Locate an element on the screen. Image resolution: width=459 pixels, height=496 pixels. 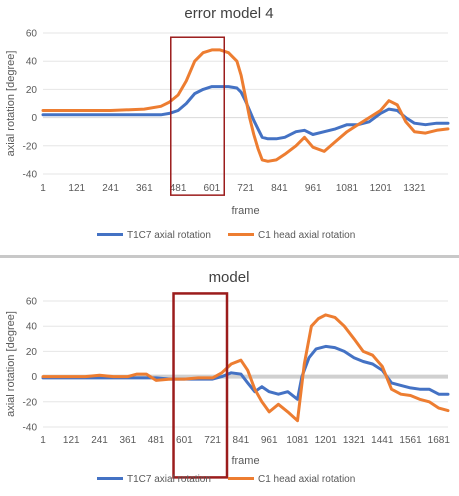
x-tick-label: 1561 is located at coordinates (410, 440).